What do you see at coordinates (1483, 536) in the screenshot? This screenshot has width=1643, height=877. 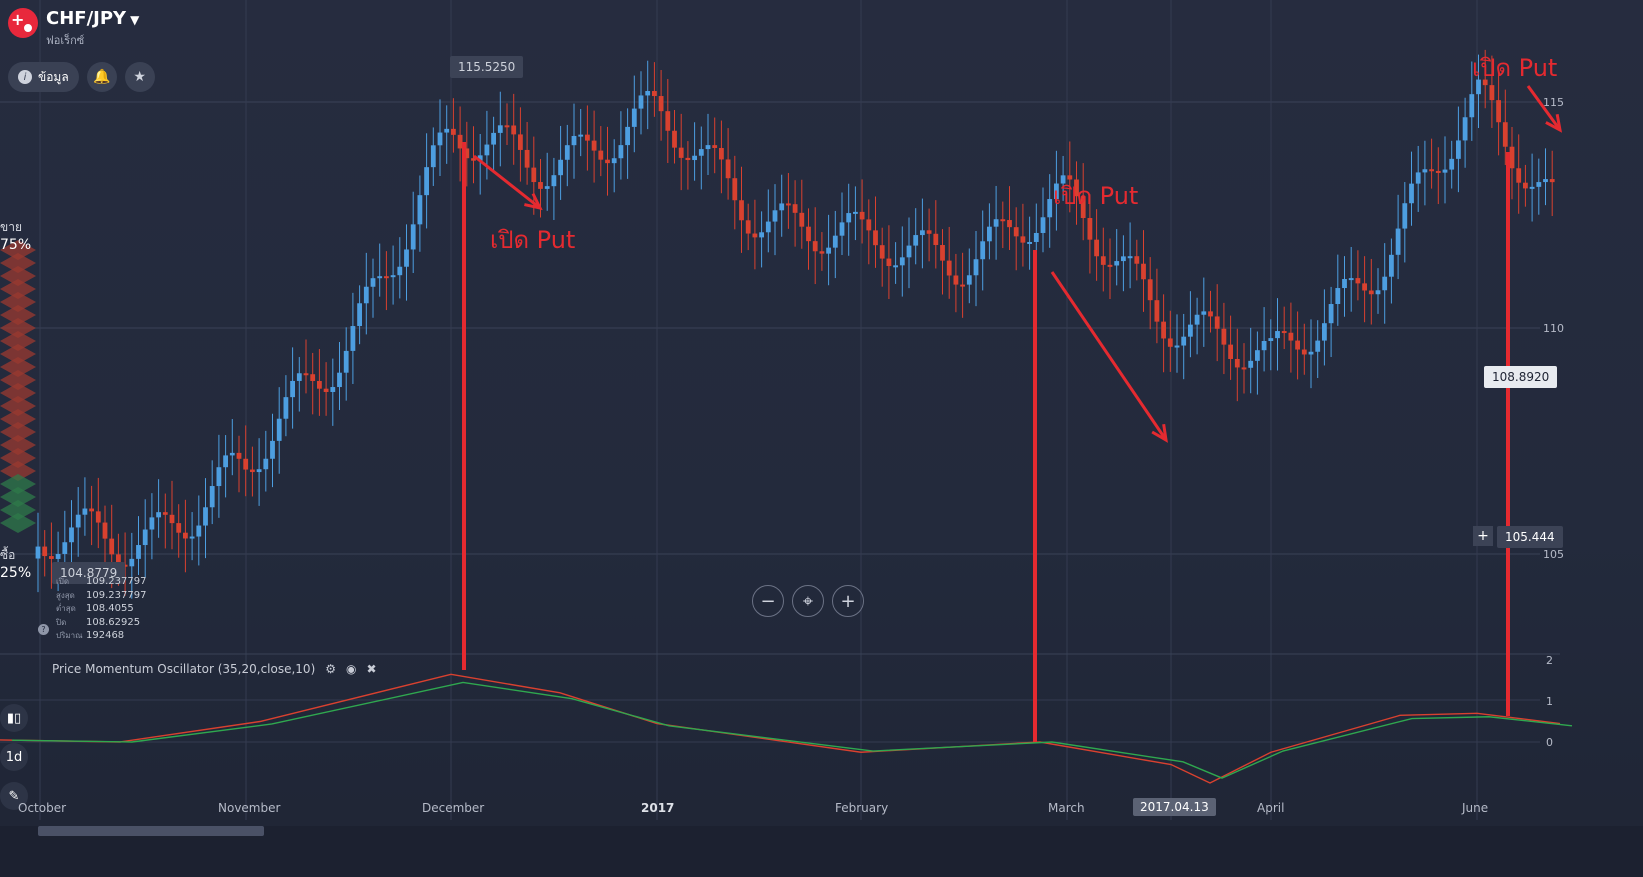 I see `add-alert-button: +` at bounding box center [1483, 536].